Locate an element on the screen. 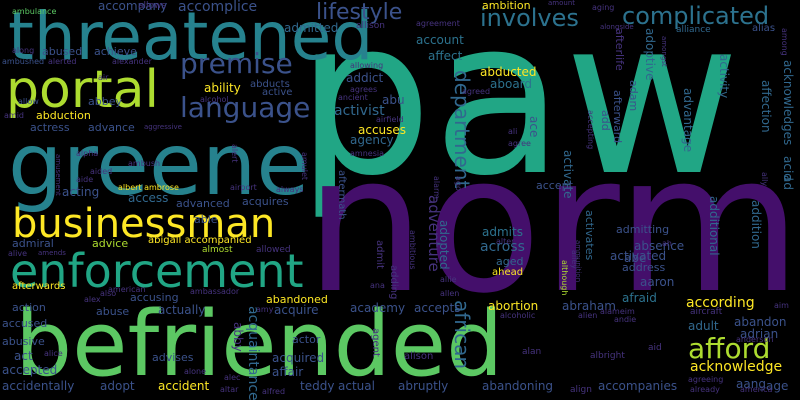 The width and height of the screenshot is (800, 400). word: aged is located at coordinates (510, 261).